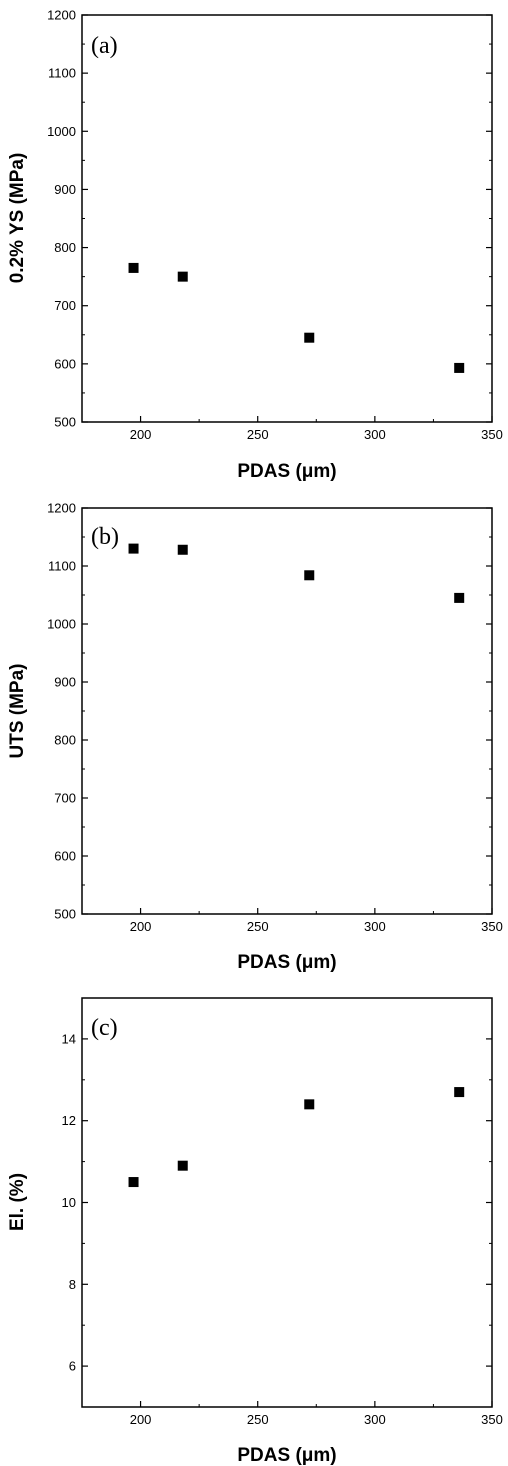  I want to click on y-tick-label-c: 10, so click(69, 1202).